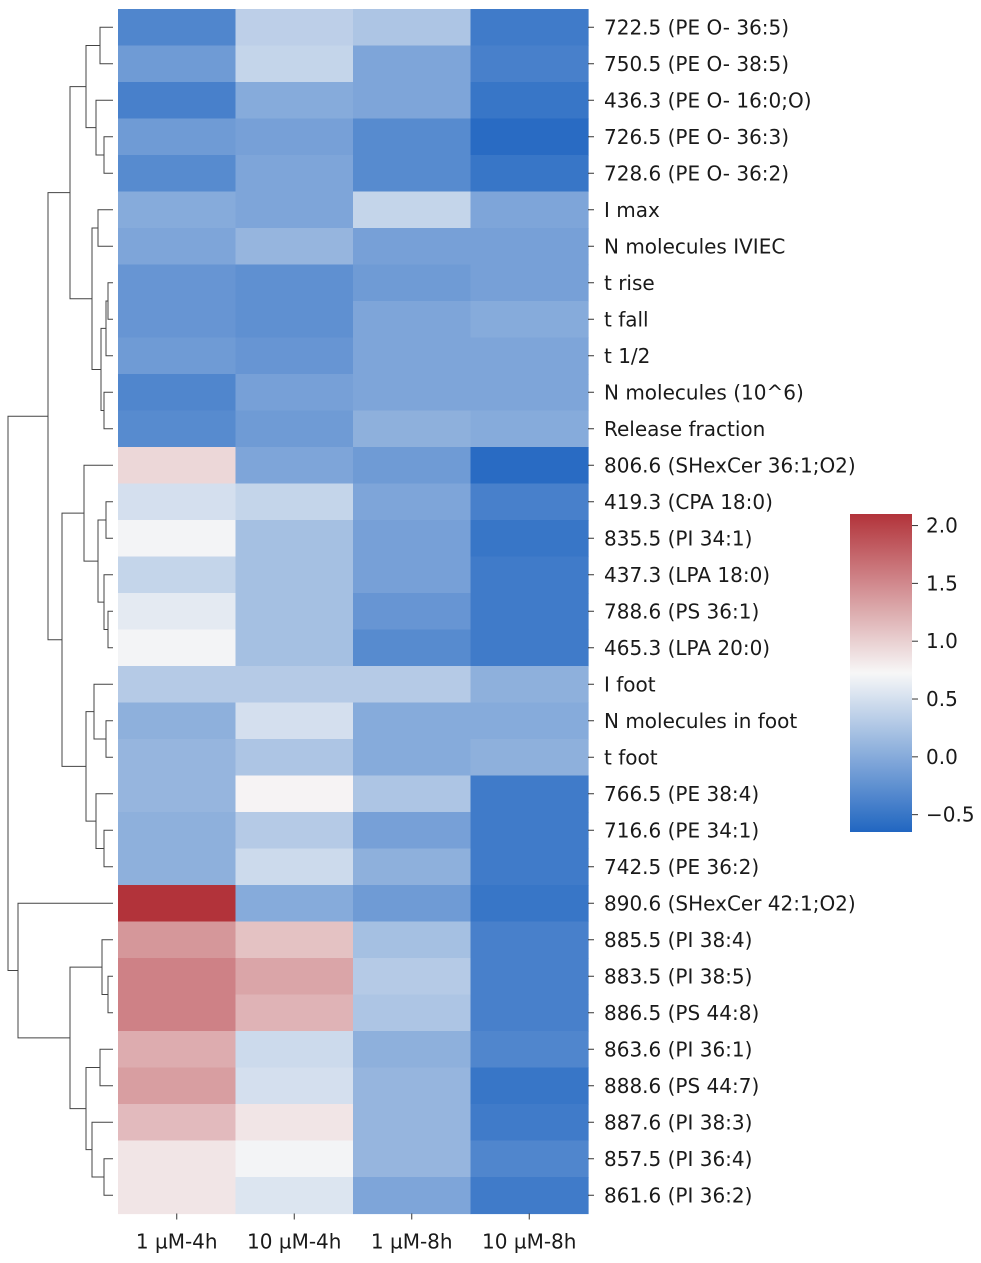  What do you see at coordinates (696, 173) in the screenshot?
I see `row-label: 728.6 (PE O- 36:2)` at bounding box center [696, 173].